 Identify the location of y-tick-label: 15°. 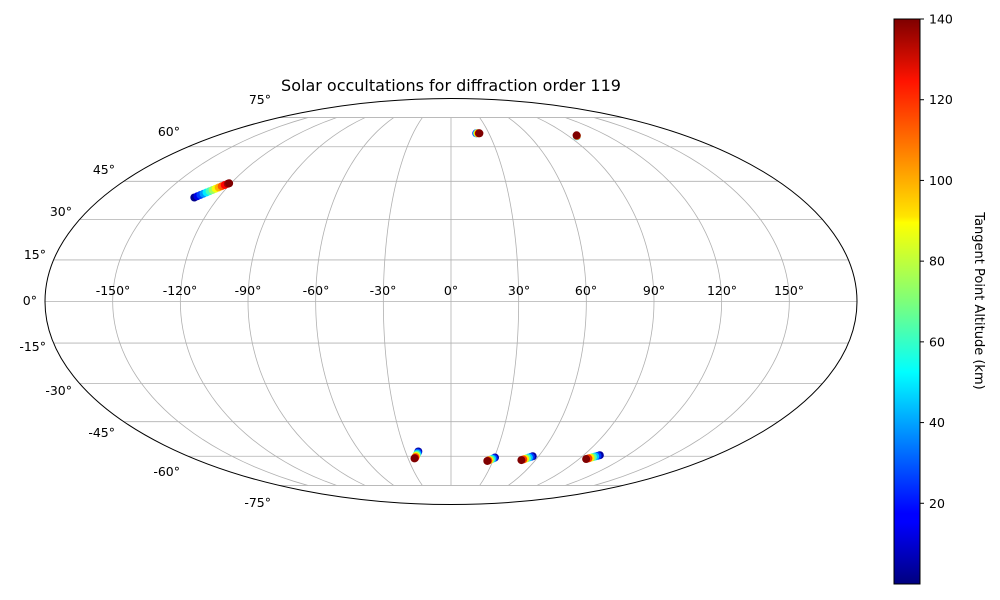
(35, 254).